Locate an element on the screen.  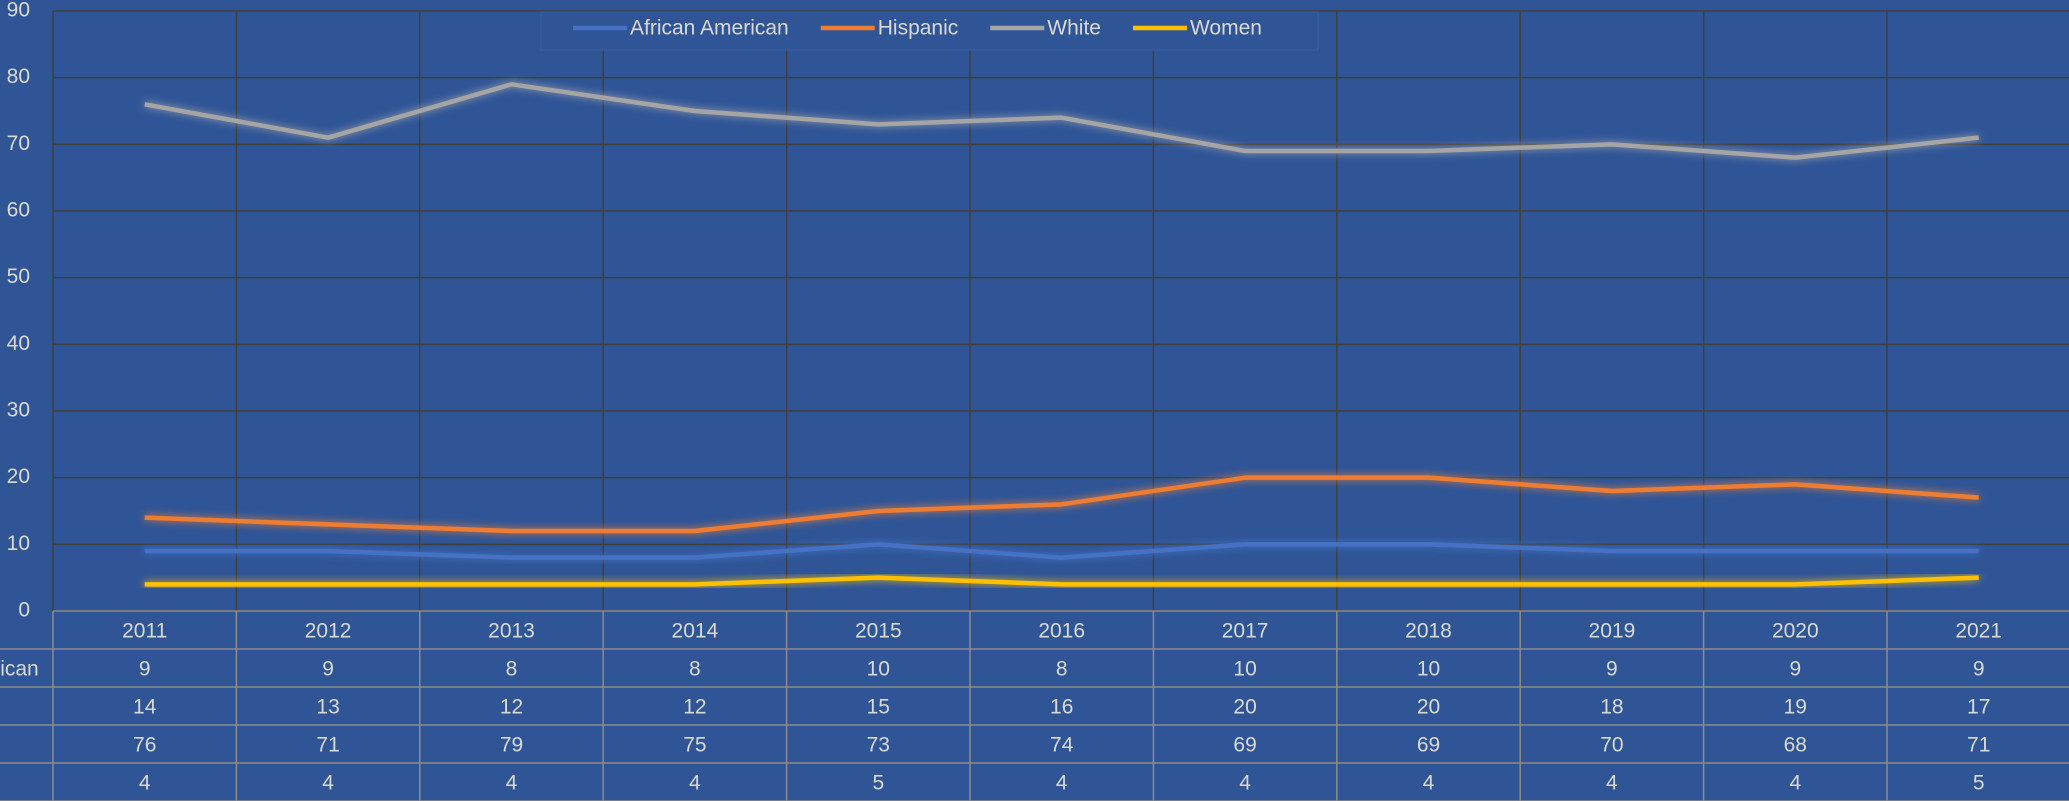
y-tick-label: 90 is located at coordinates (18, 11).